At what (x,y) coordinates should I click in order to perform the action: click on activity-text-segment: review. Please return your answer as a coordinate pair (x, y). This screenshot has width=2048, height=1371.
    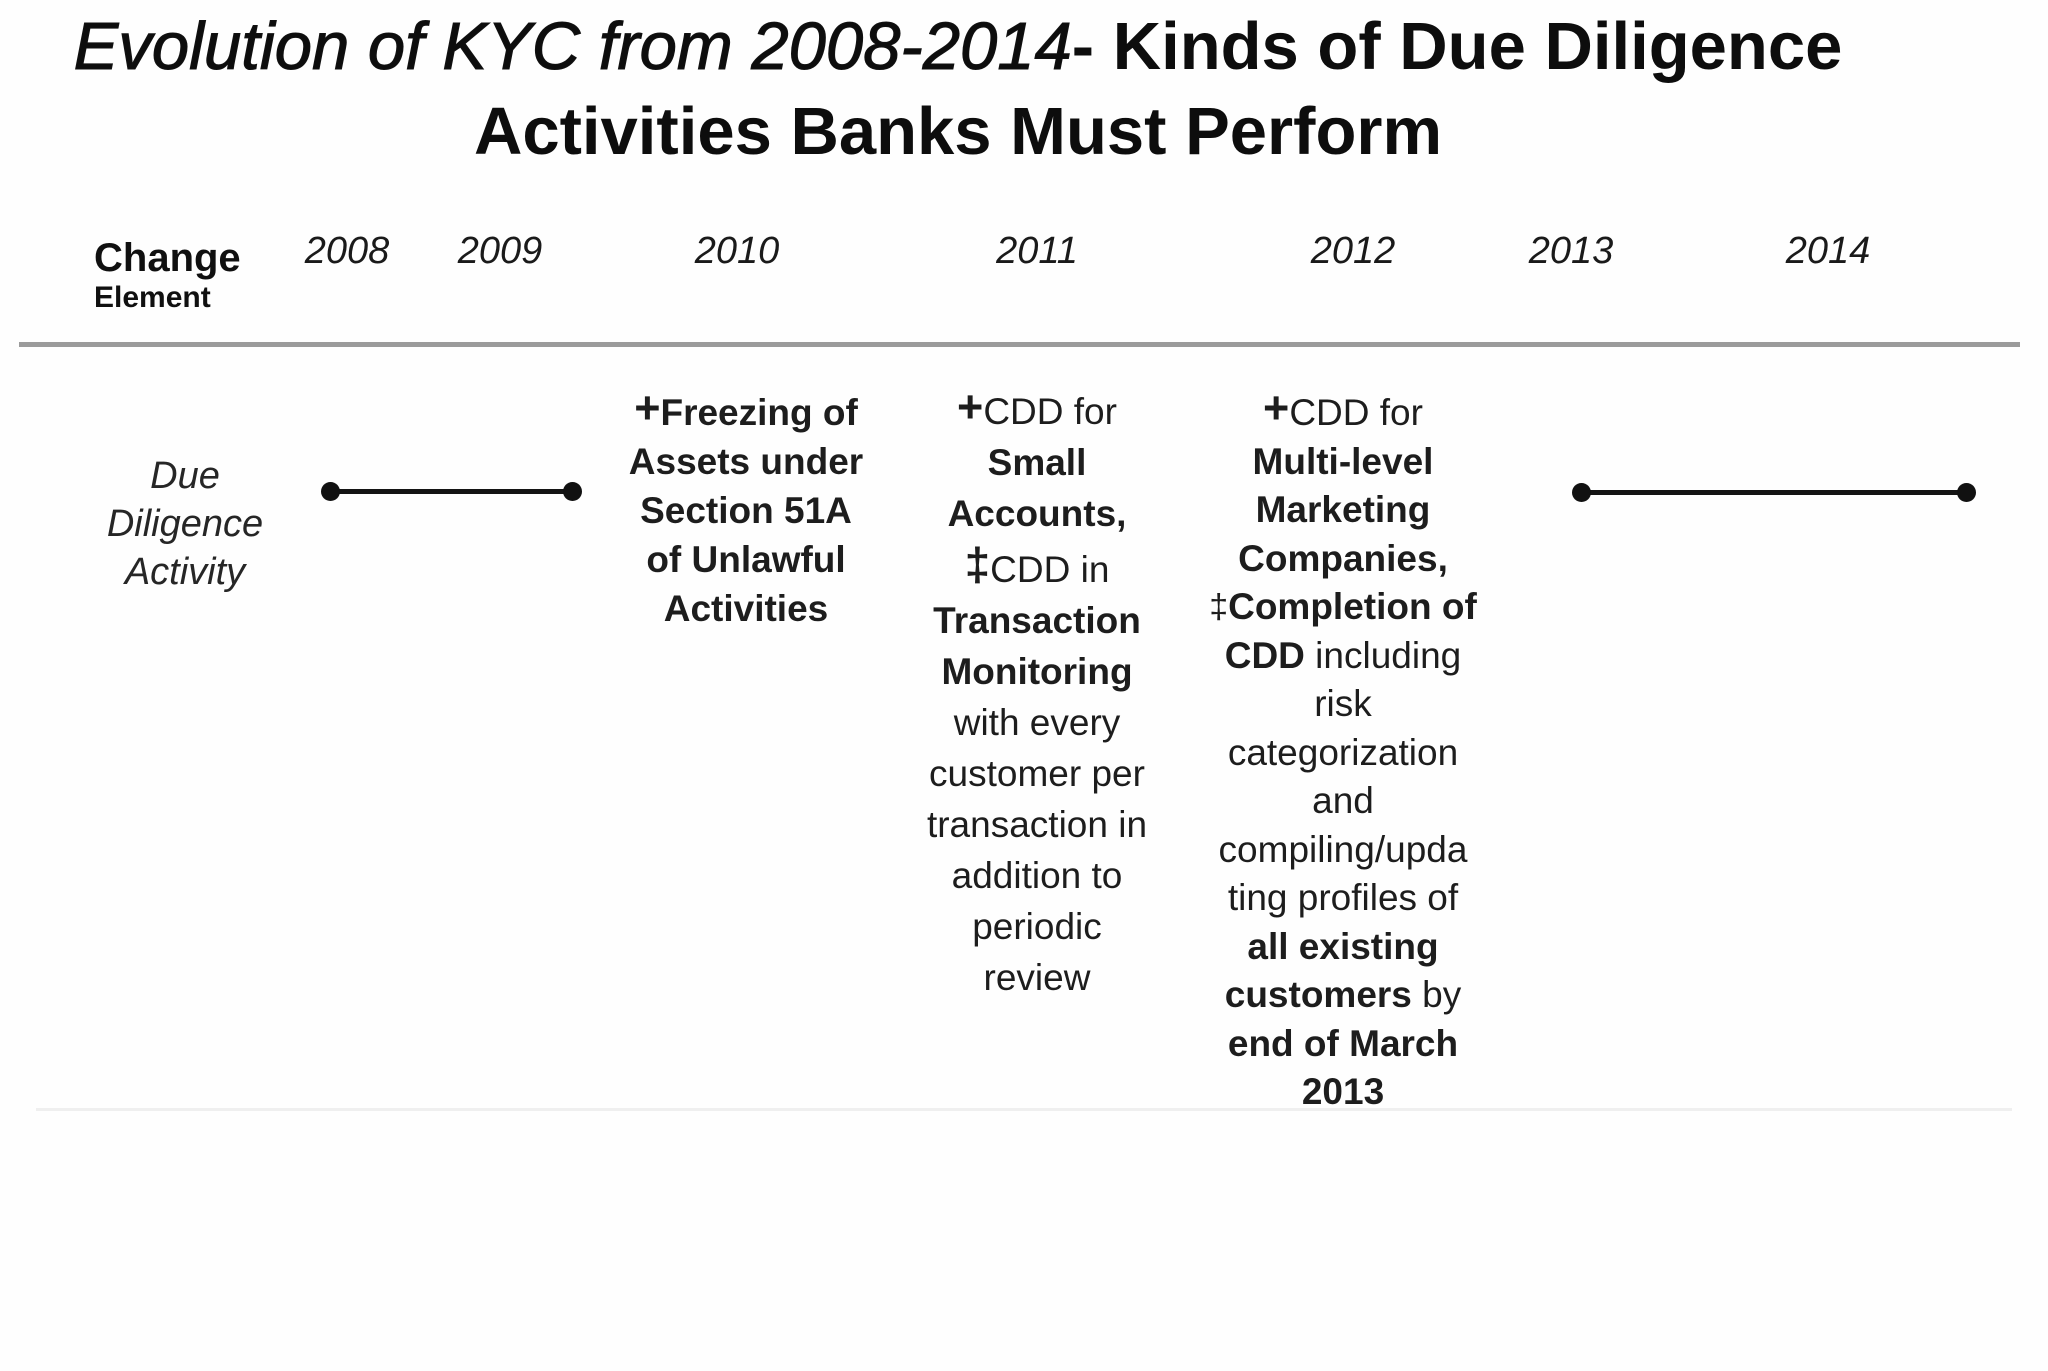
    Looking at the image, I should click on (1037, 977).